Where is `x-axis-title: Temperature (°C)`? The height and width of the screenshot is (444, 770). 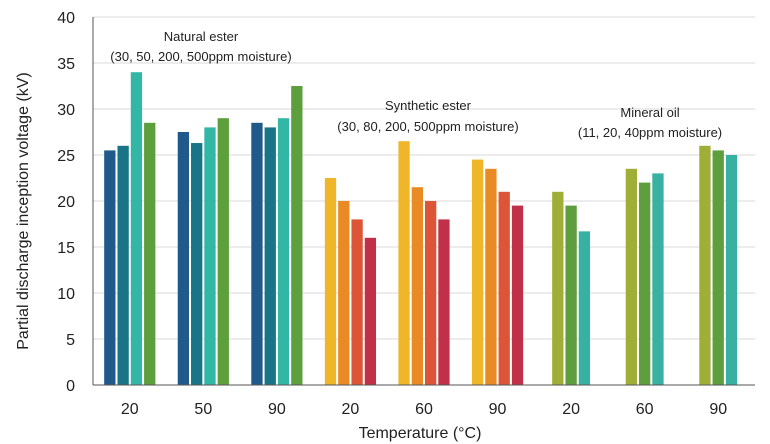
x-axis-title: Temperature (°C) is located at coordinates (420, 433).